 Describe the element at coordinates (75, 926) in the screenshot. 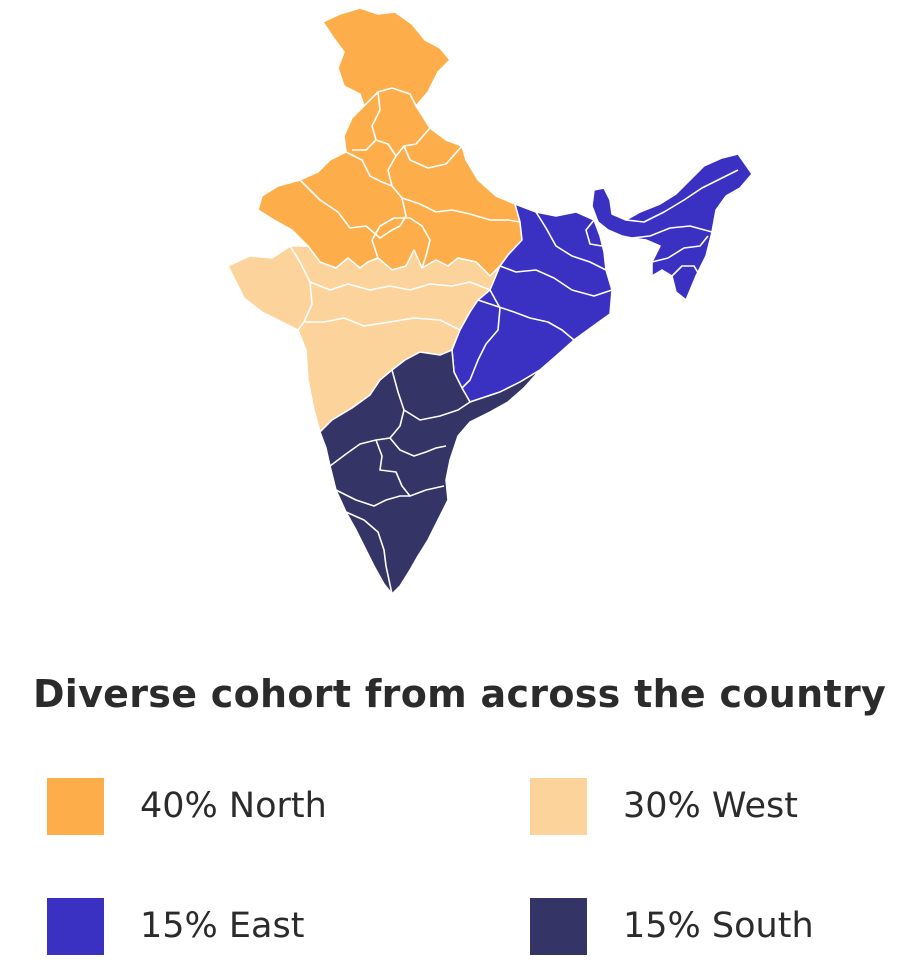

I see `swatch-east` at that location.